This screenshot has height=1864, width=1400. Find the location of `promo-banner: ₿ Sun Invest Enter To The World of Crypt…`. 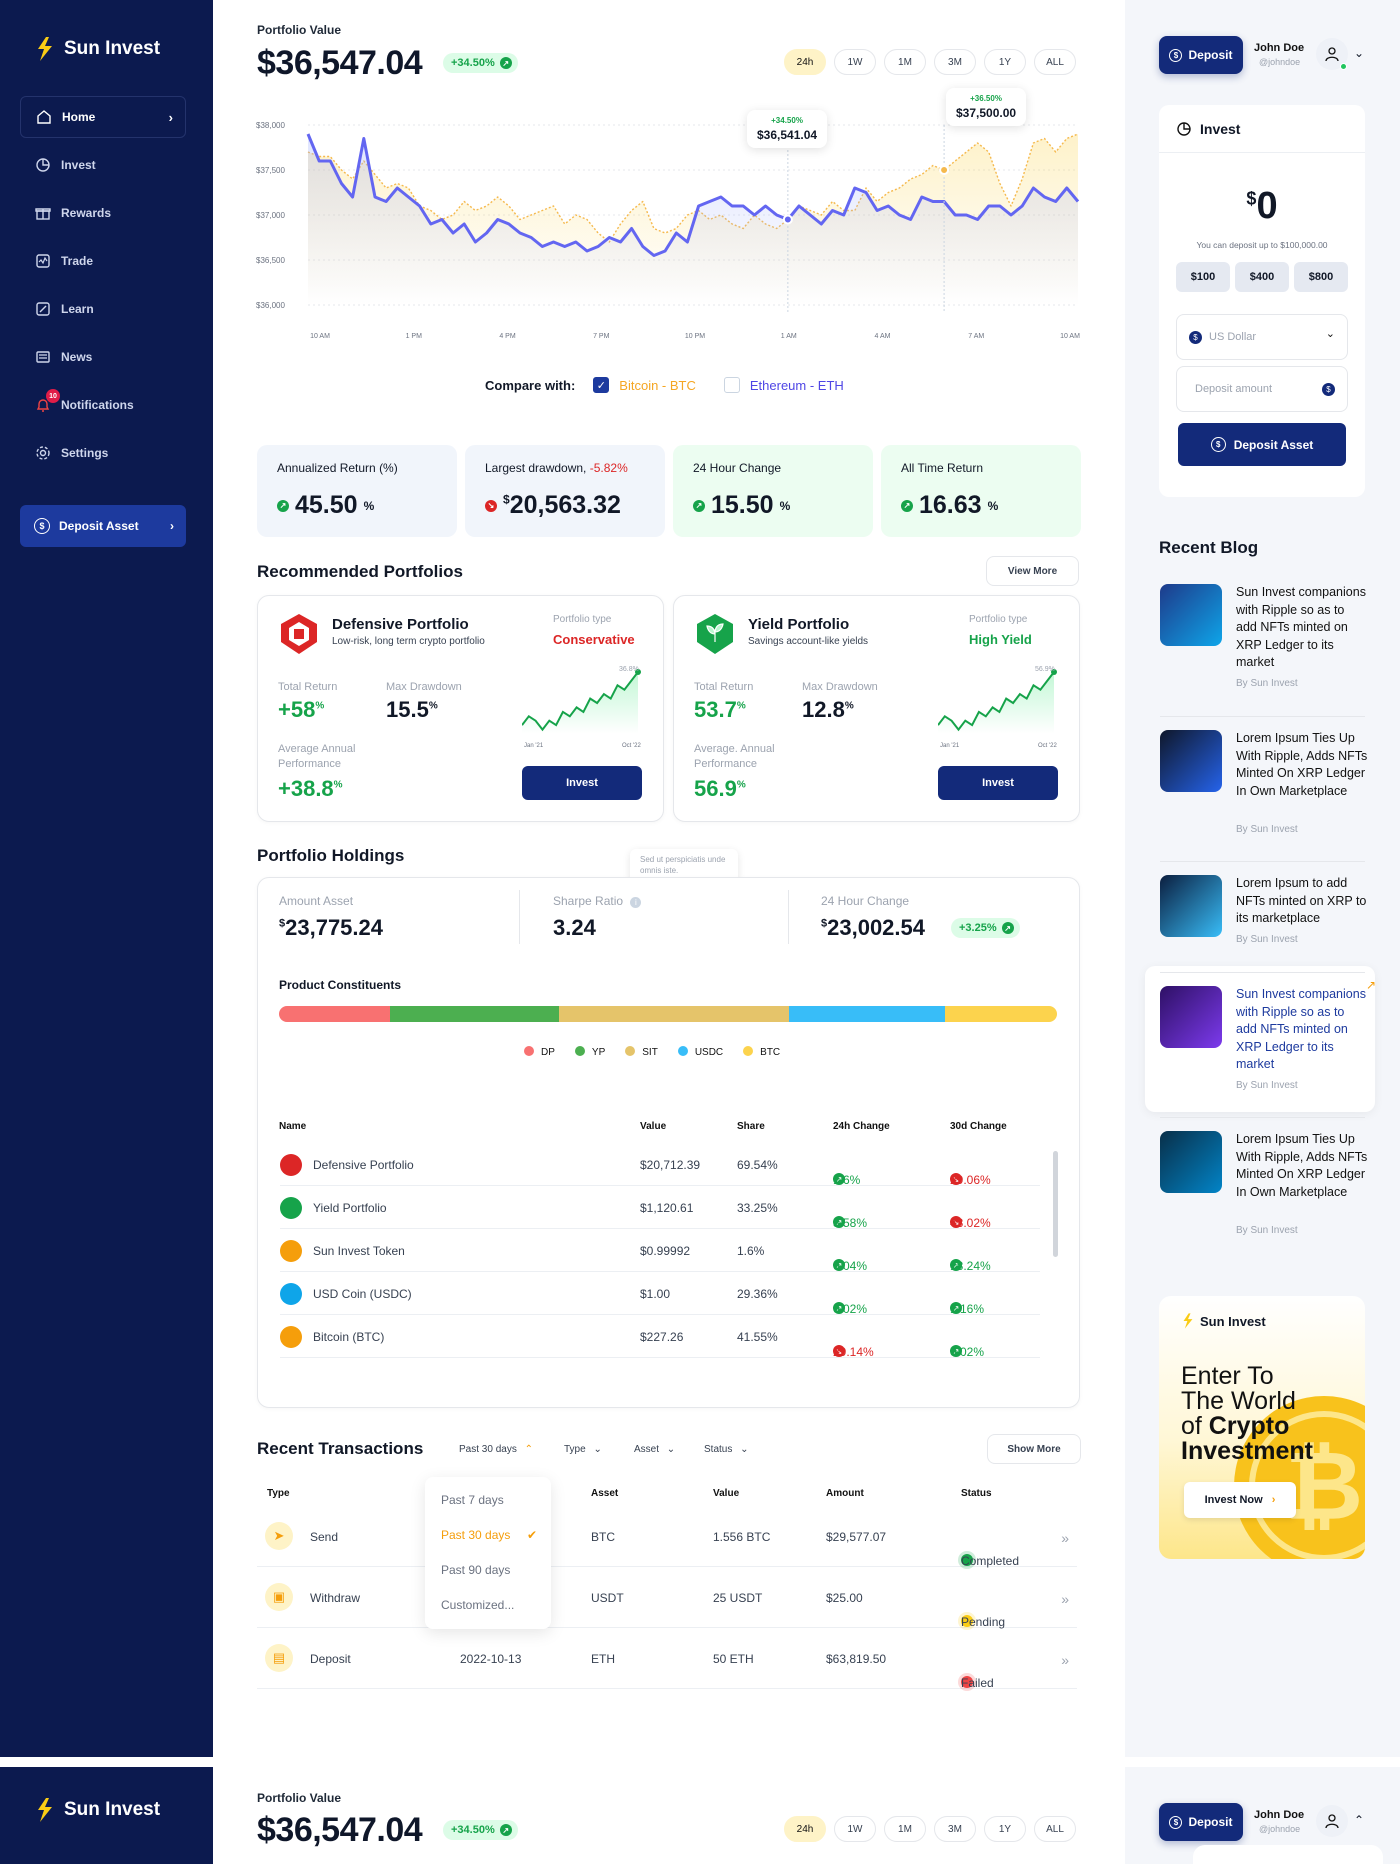

promo-banner: ₿ Sun Invest Enter To The World of Crypt… is located at coordinates (1262, 1427).